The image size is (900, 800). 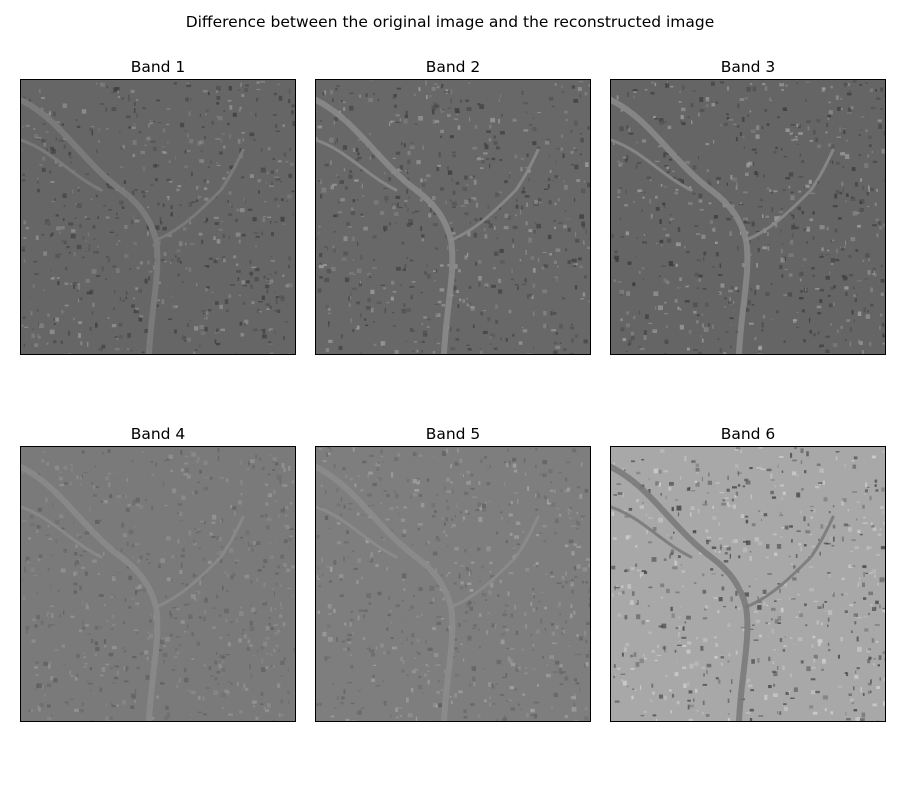 I want to click on panel-title: Band 1, so click(x=158, y=67).